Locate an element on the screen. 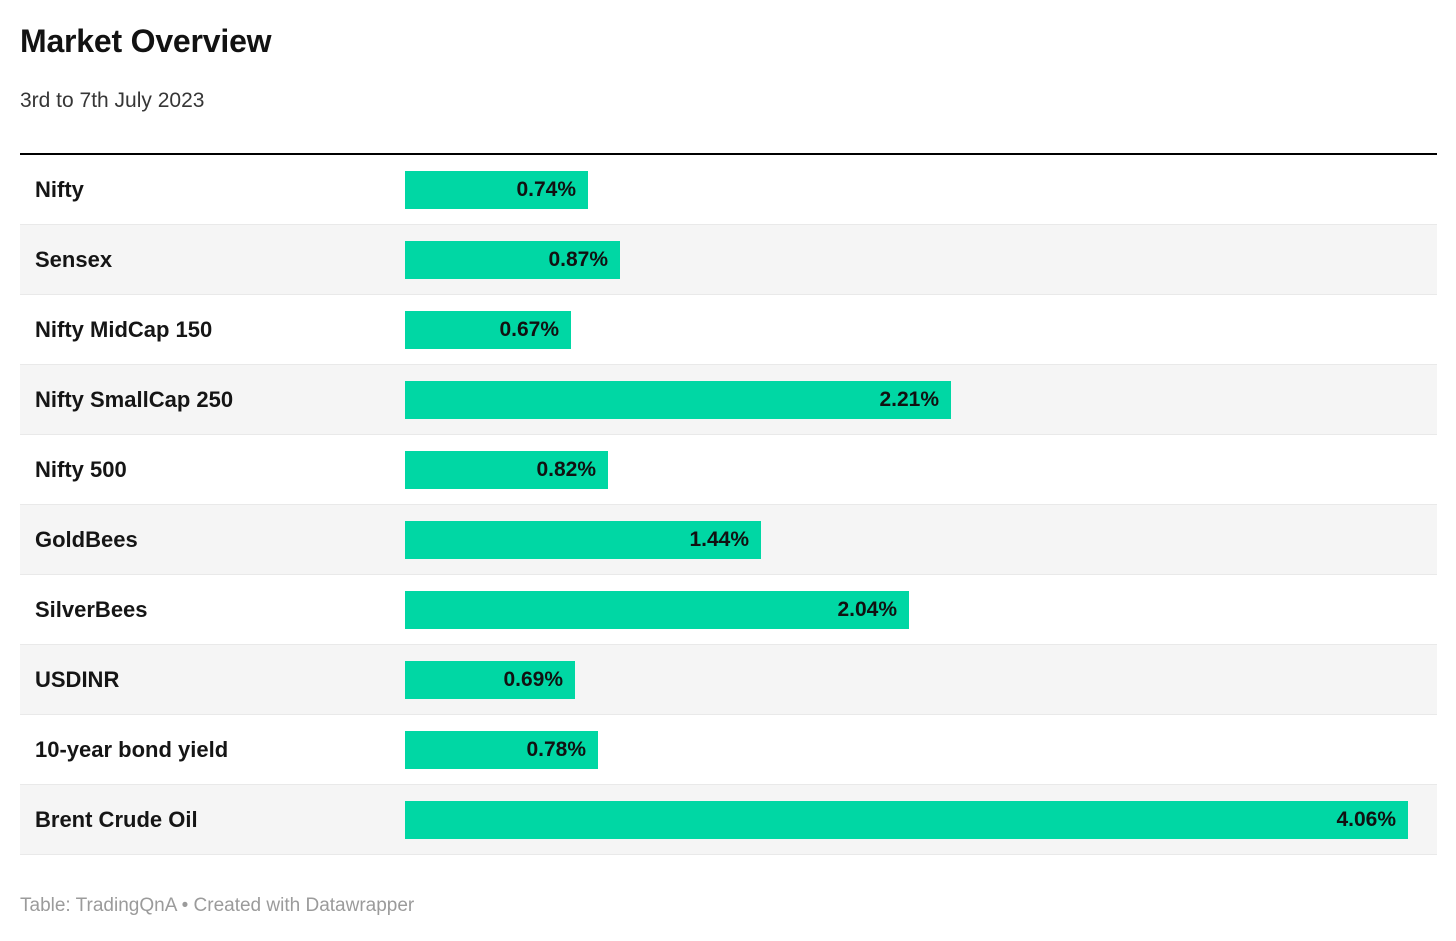 The width and height of the screenshot is (1456, 941). bar-value-label: 0.78% is located at coordinates (556, 749).